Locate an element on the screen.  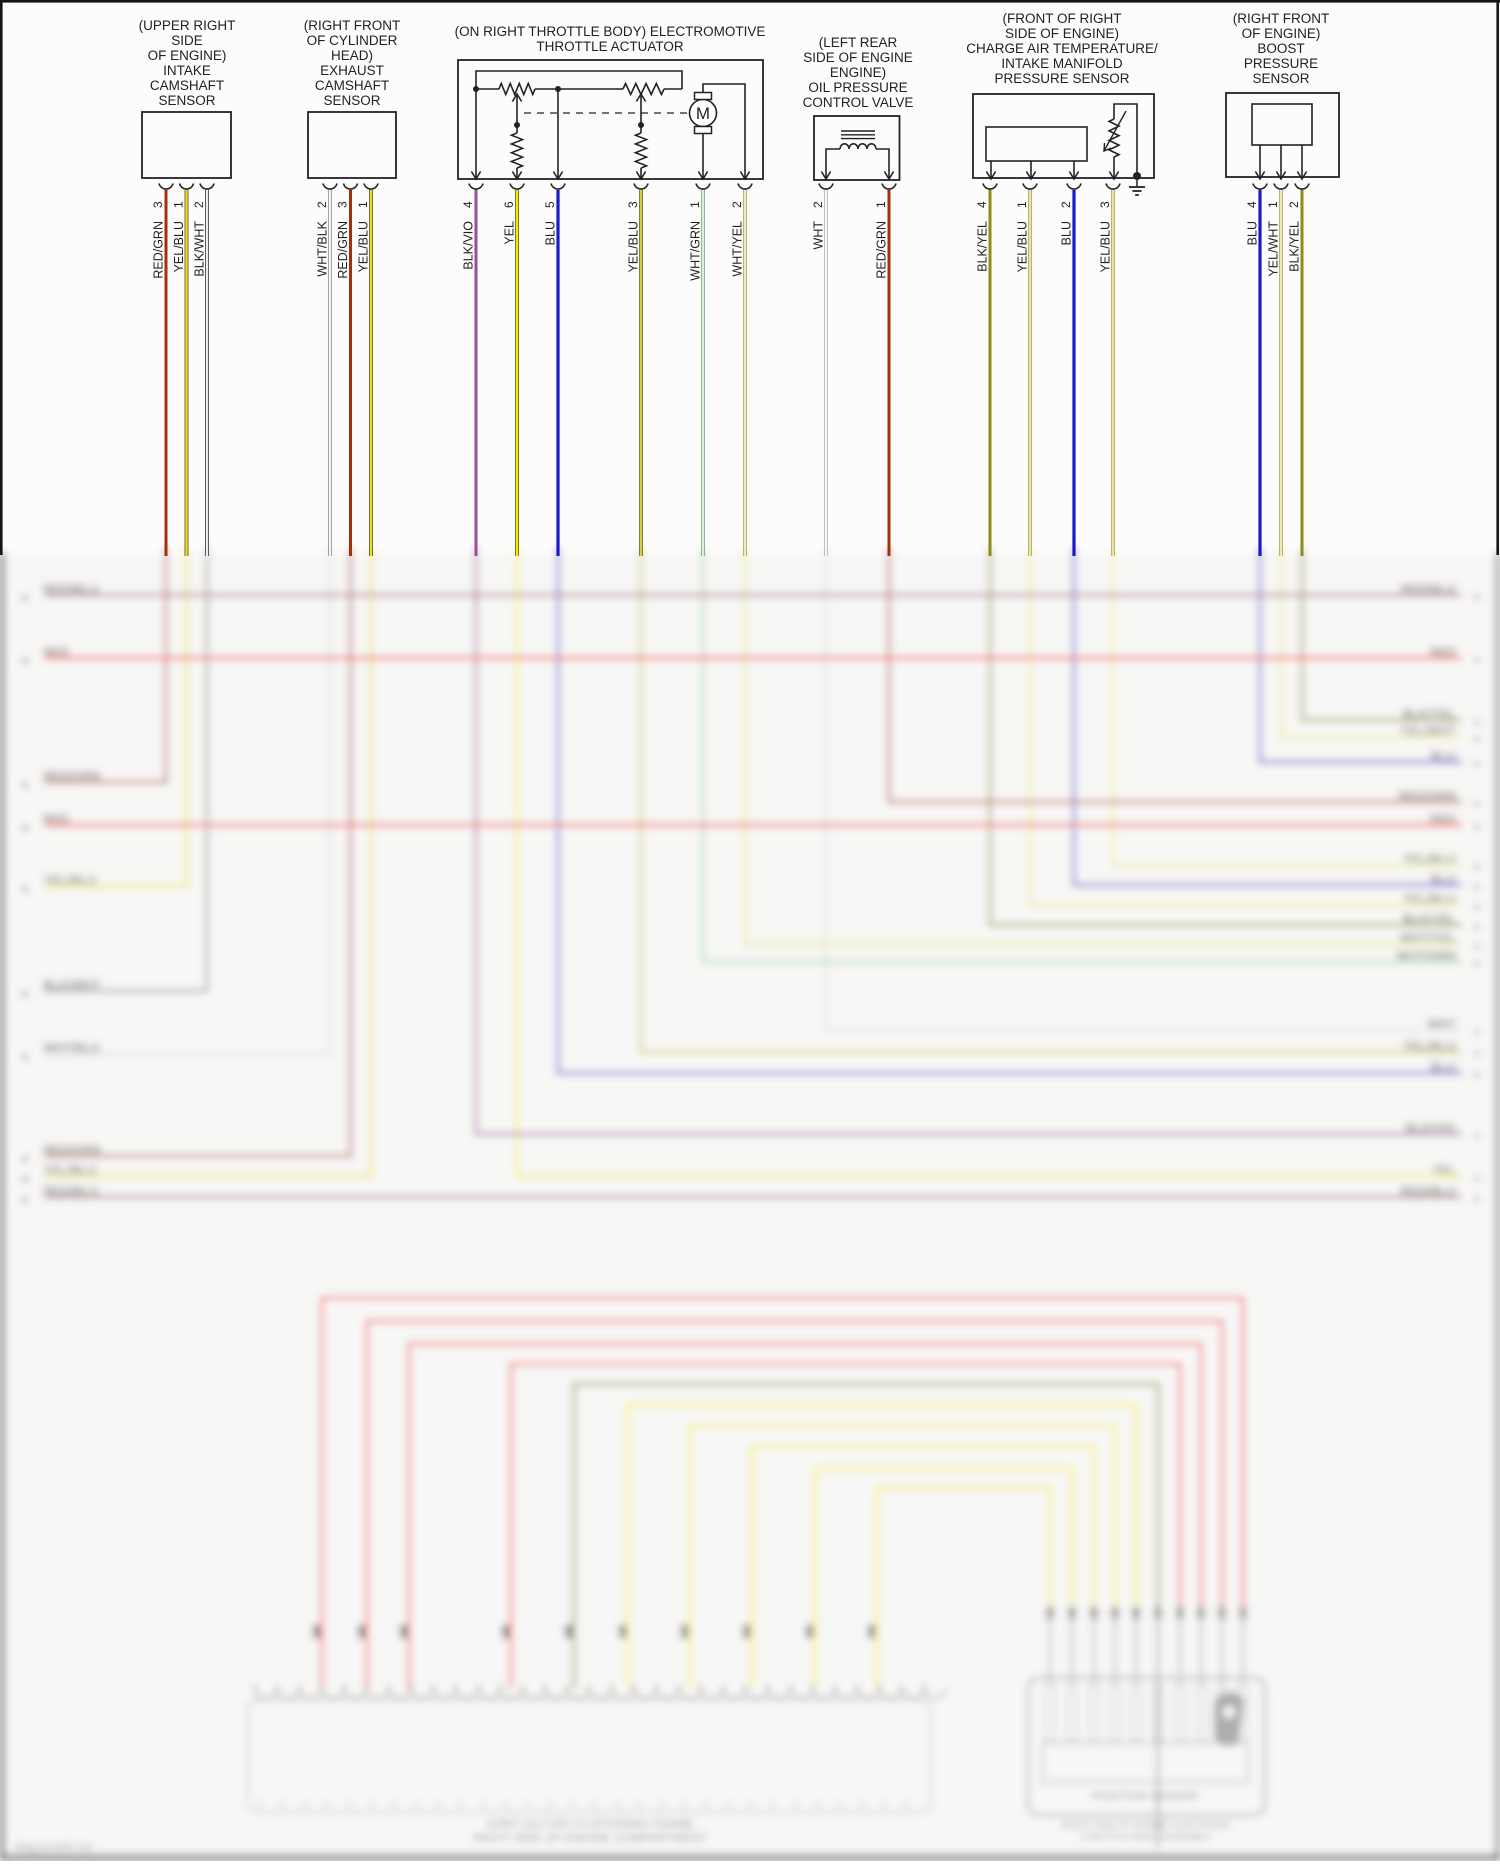
svg-text: JOINT (A) FOR CLUSTERING FRAME is located at coordinates (590, 1824).